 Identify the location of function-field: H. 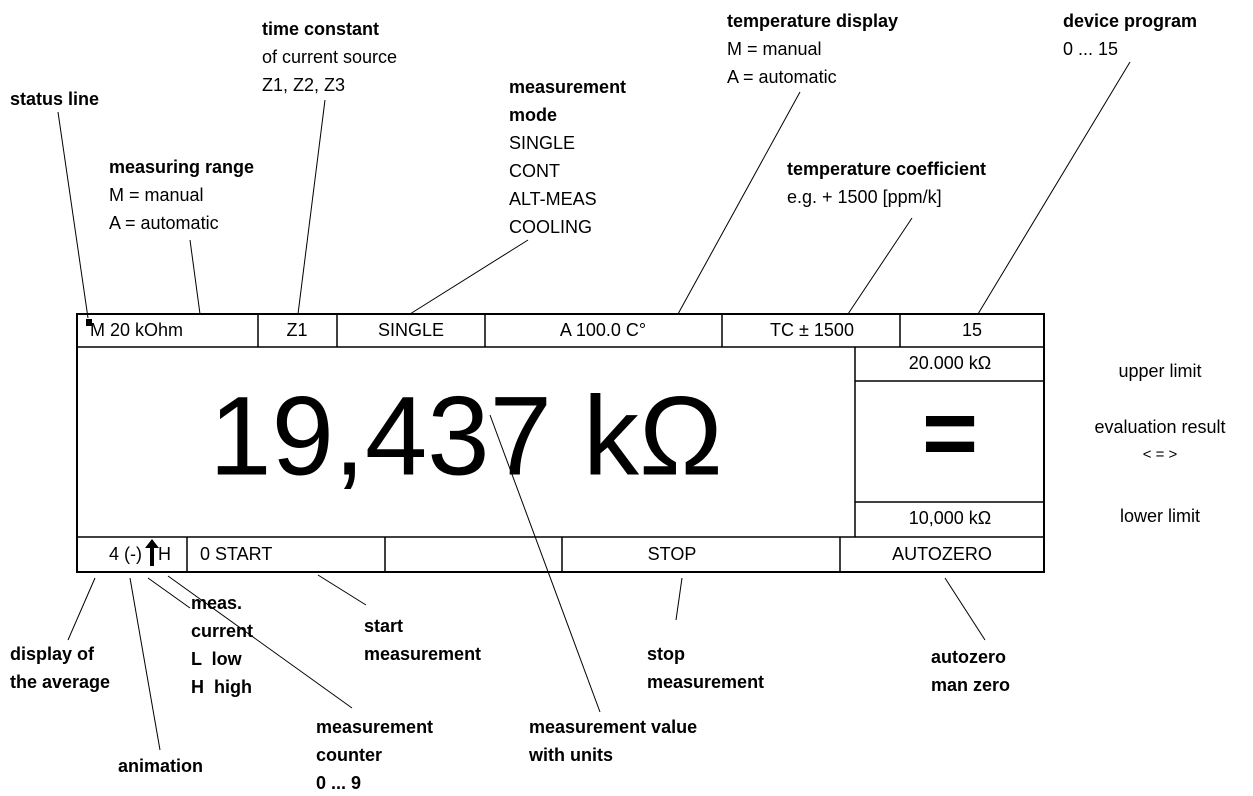
(164, 554).